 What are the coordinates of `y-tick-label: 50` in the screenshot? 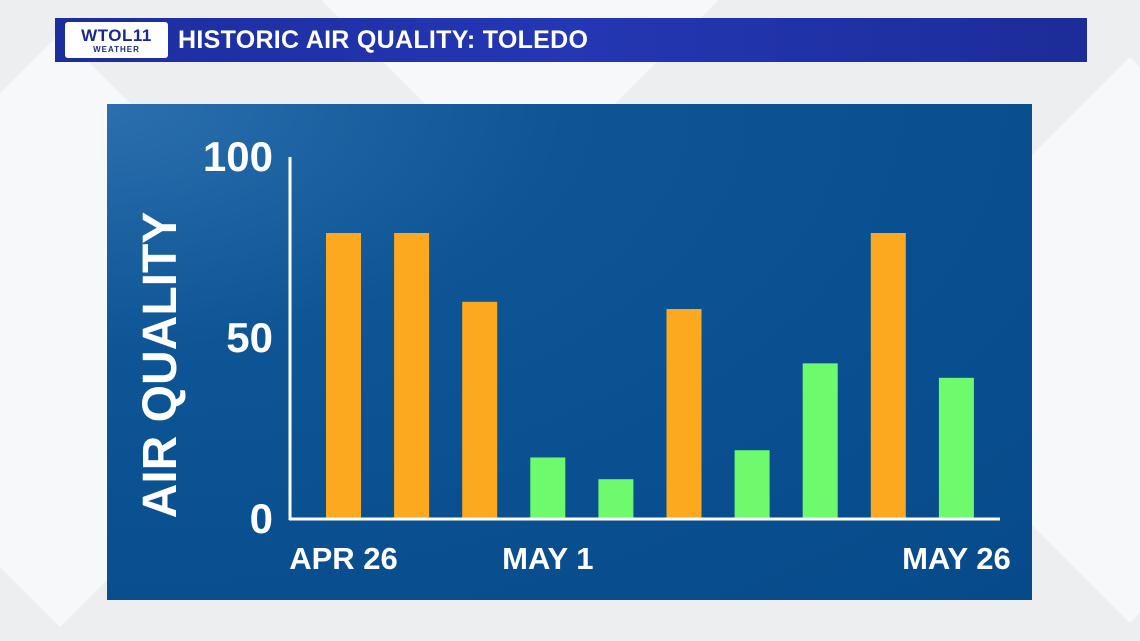 It's located at (249, 337).